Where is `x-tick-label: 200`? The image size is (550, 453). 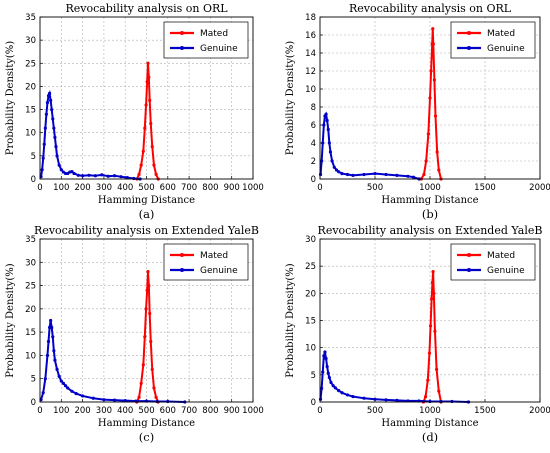 x-tick-label: 200 is located at coordinates (82, 188).